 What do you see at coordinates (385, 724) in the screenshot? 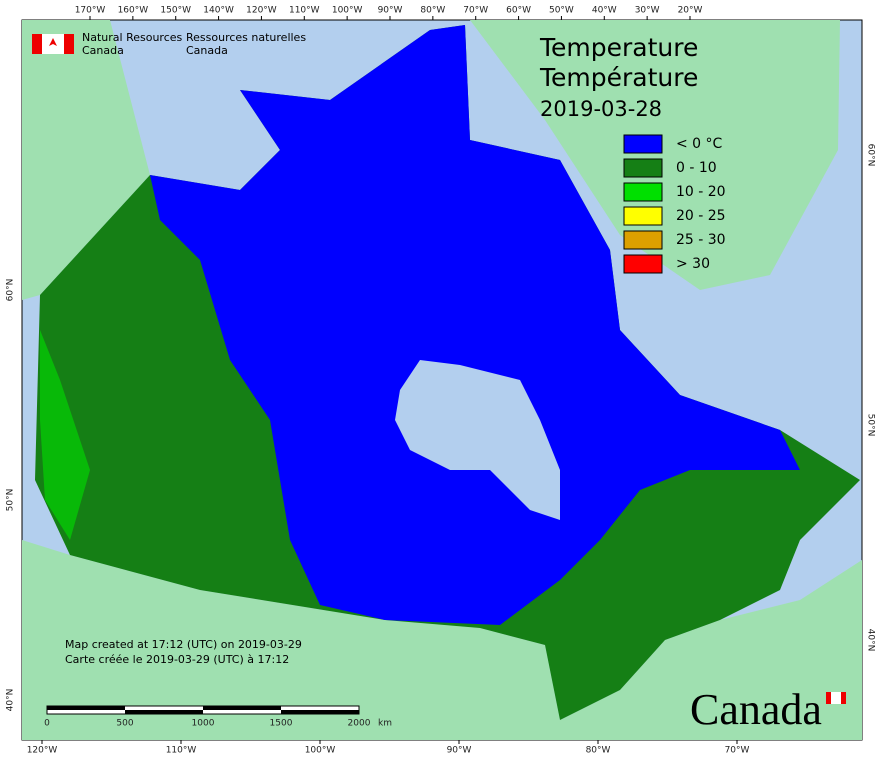
I see `scale-unit: km` at bounding box center [385, 724].